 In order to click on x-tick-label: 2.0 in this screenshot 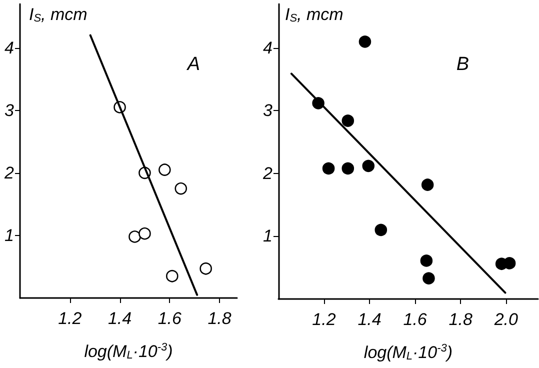, I will do `click(505, 319)`.